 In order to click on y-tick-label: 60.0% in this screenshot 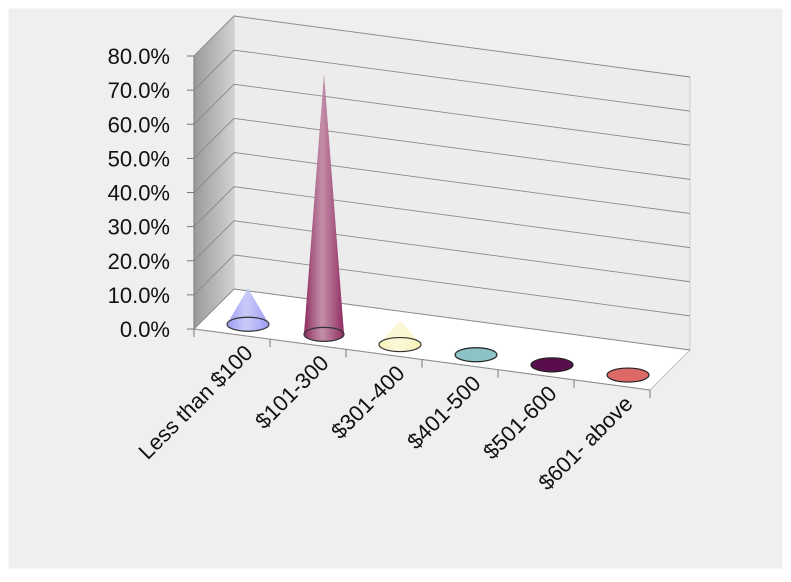, I will do `click(139, 124)`.